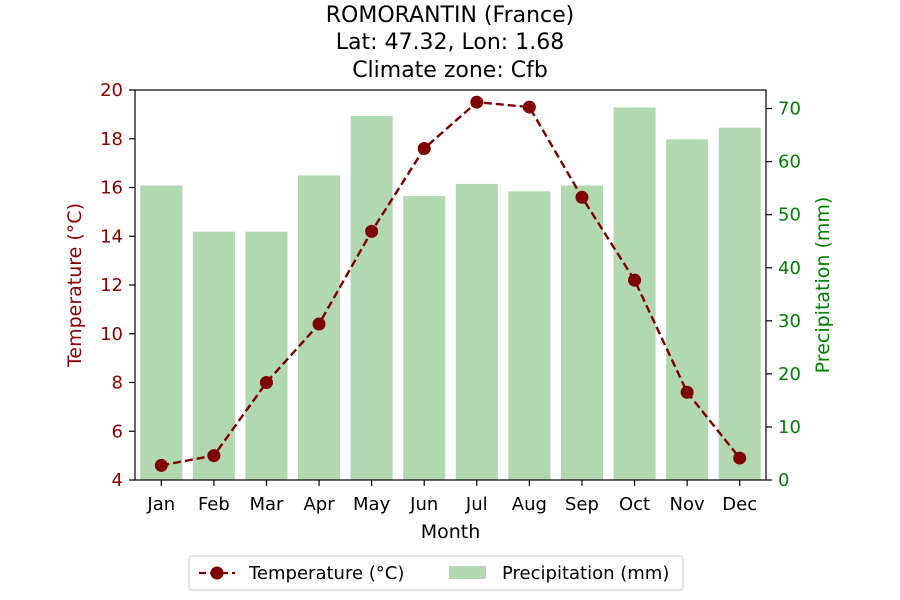  What do you see at coordinates (582, 197) in the screenshot?
I see `temperature-point-sep` at bounding box center [582, 197].